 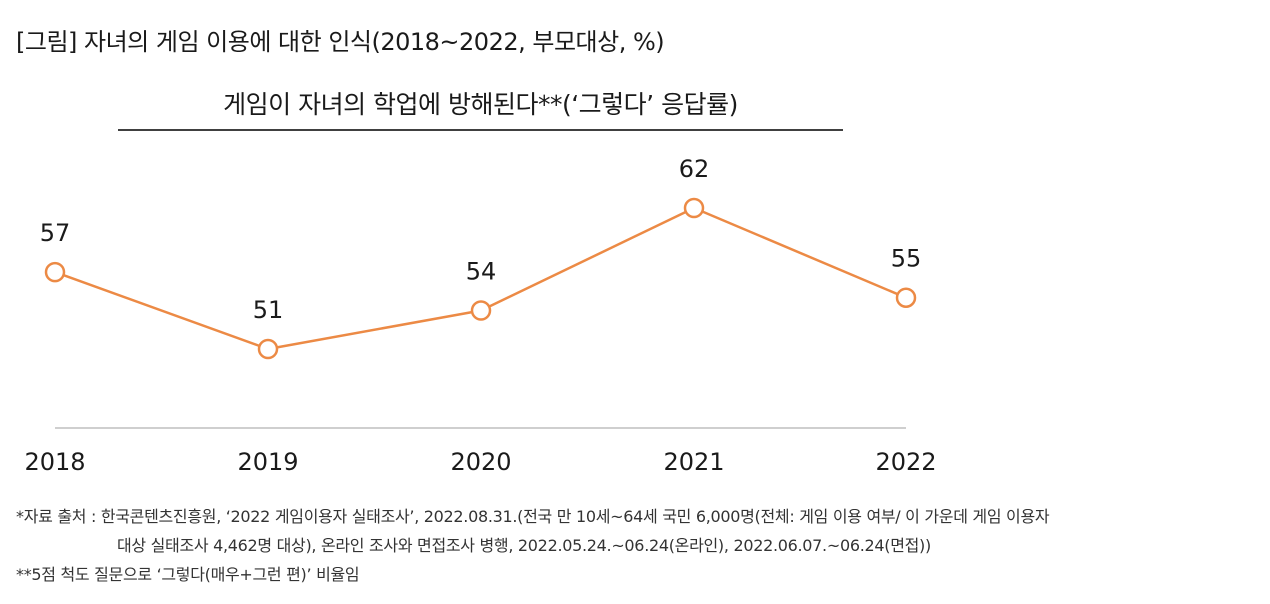 What do you see at coordinates (905, 462) in the screenshot?
I see `x-tick-label-2022: 2022` at bounding box center [905, 462].